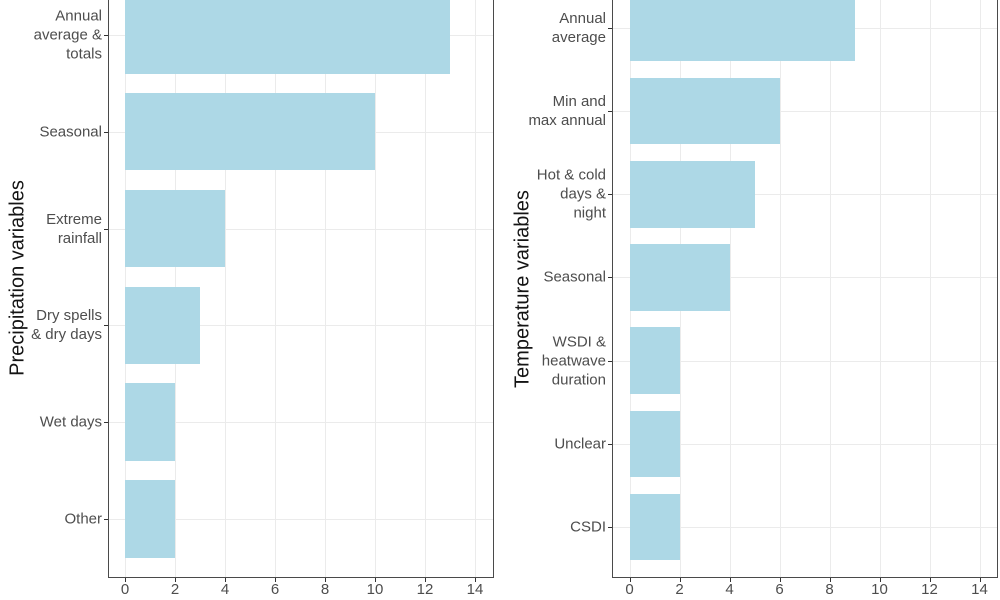 This screenshot has height=600, width=1000. I want to click on bar-unclear, so click(654, 444).